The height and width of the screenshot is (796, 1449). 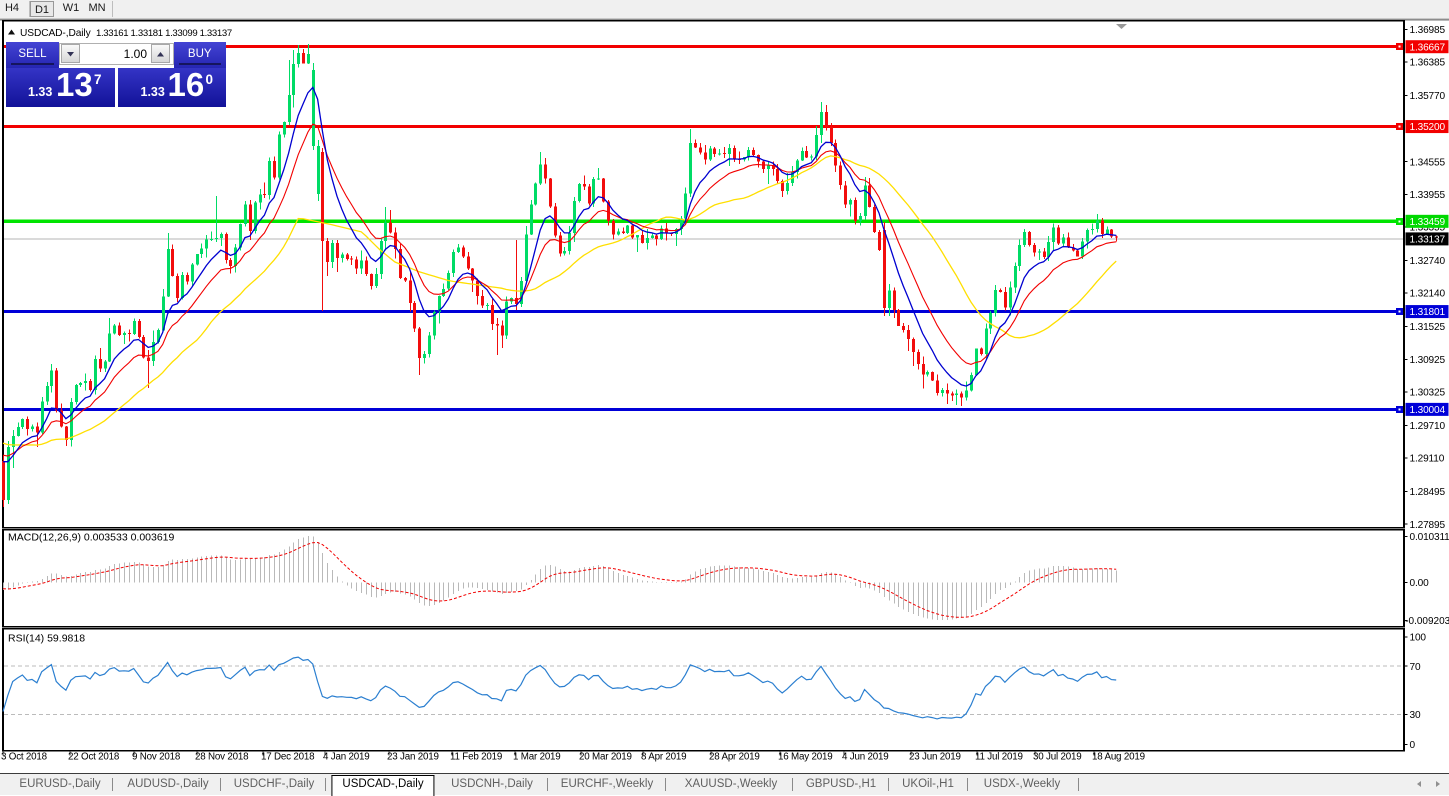 I want to click on svg-text: 1.28495, so click(x=1428, y=492).